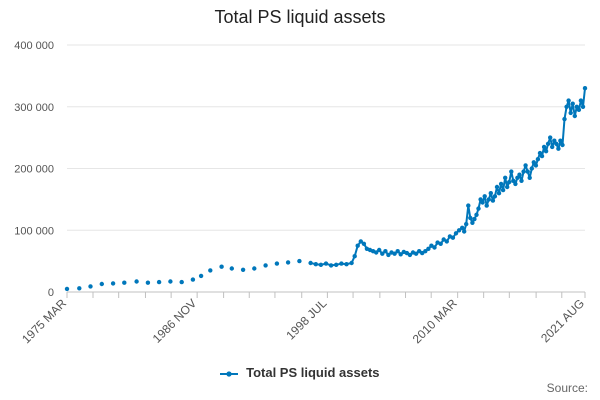 This screenshot has height=400, width=600. What do you see at coordinates (567, 388) in the screenshot?
I see `source-label: Source:` at bounding box center [567, 388].